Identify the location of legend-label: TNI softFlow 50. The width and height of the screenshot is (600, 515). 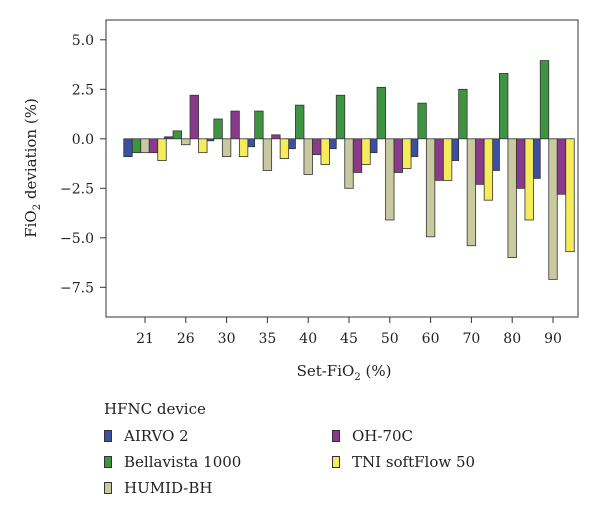
(414, 462).